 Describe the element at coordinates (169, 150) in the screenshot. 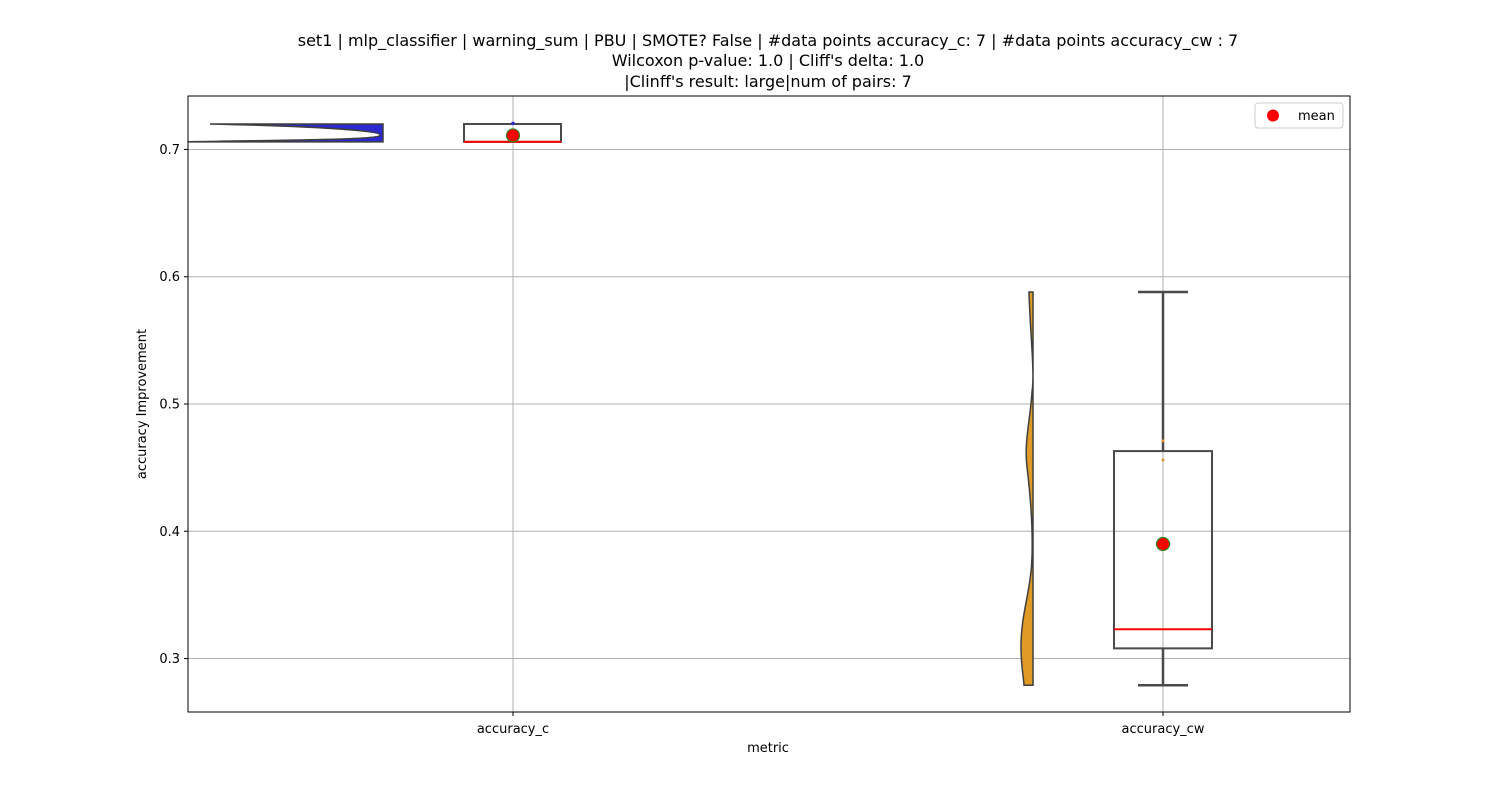

I see `y-tick-label: 0.7` at that location.